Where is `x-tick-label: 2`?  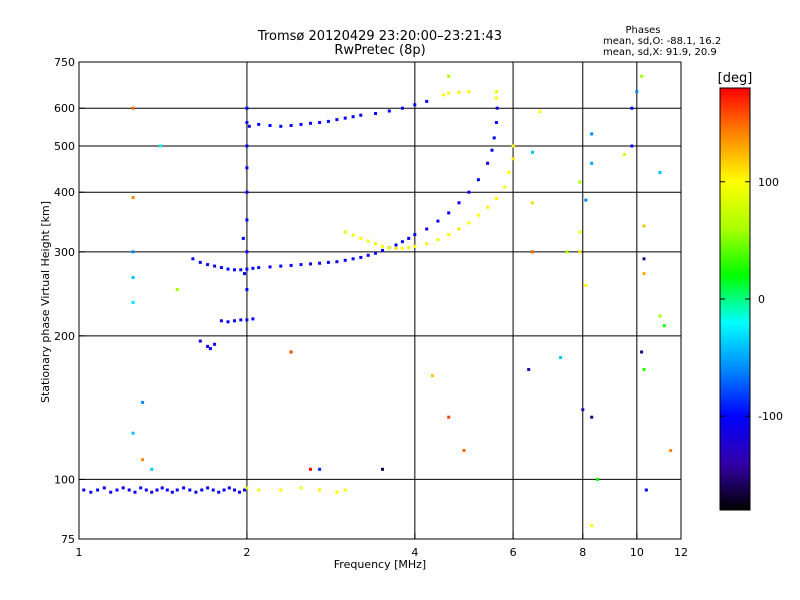
x-tick-label: 2 is located at coordinates (246, 552).